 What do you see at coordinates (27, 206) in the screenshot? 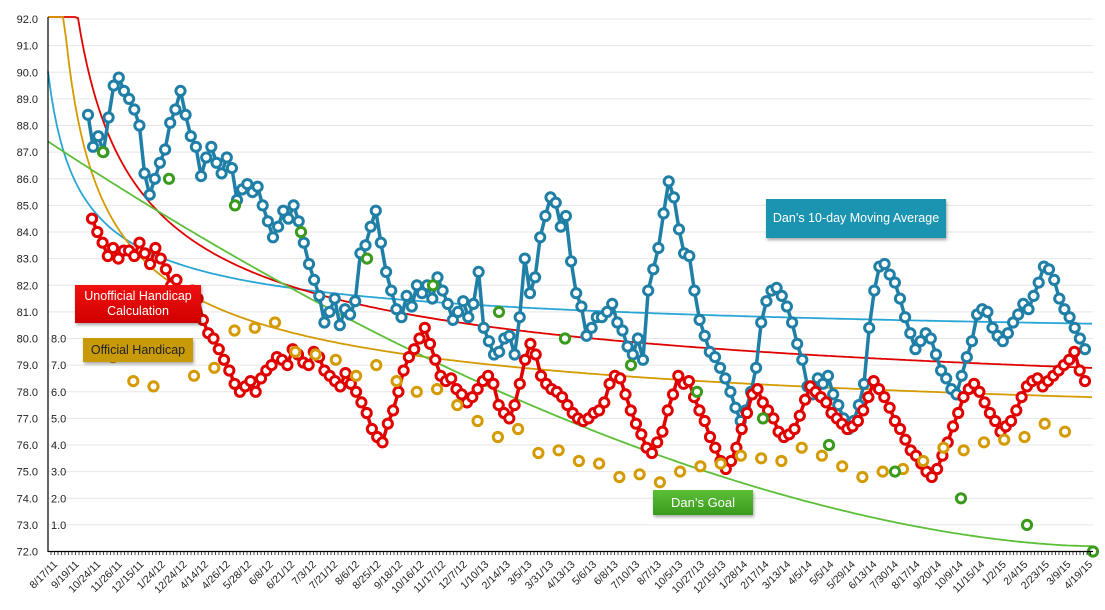
I see `y-tick-label: 85.0` at bounding box center [27, 206].